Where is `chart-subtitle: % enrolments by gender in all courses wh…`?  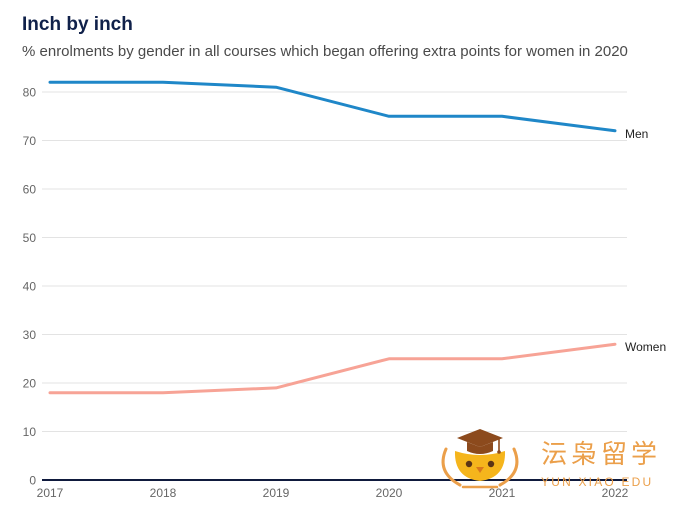
chart-subtitle: % enrolments by gender in all courses wh… is located at coordinates (325, 51).